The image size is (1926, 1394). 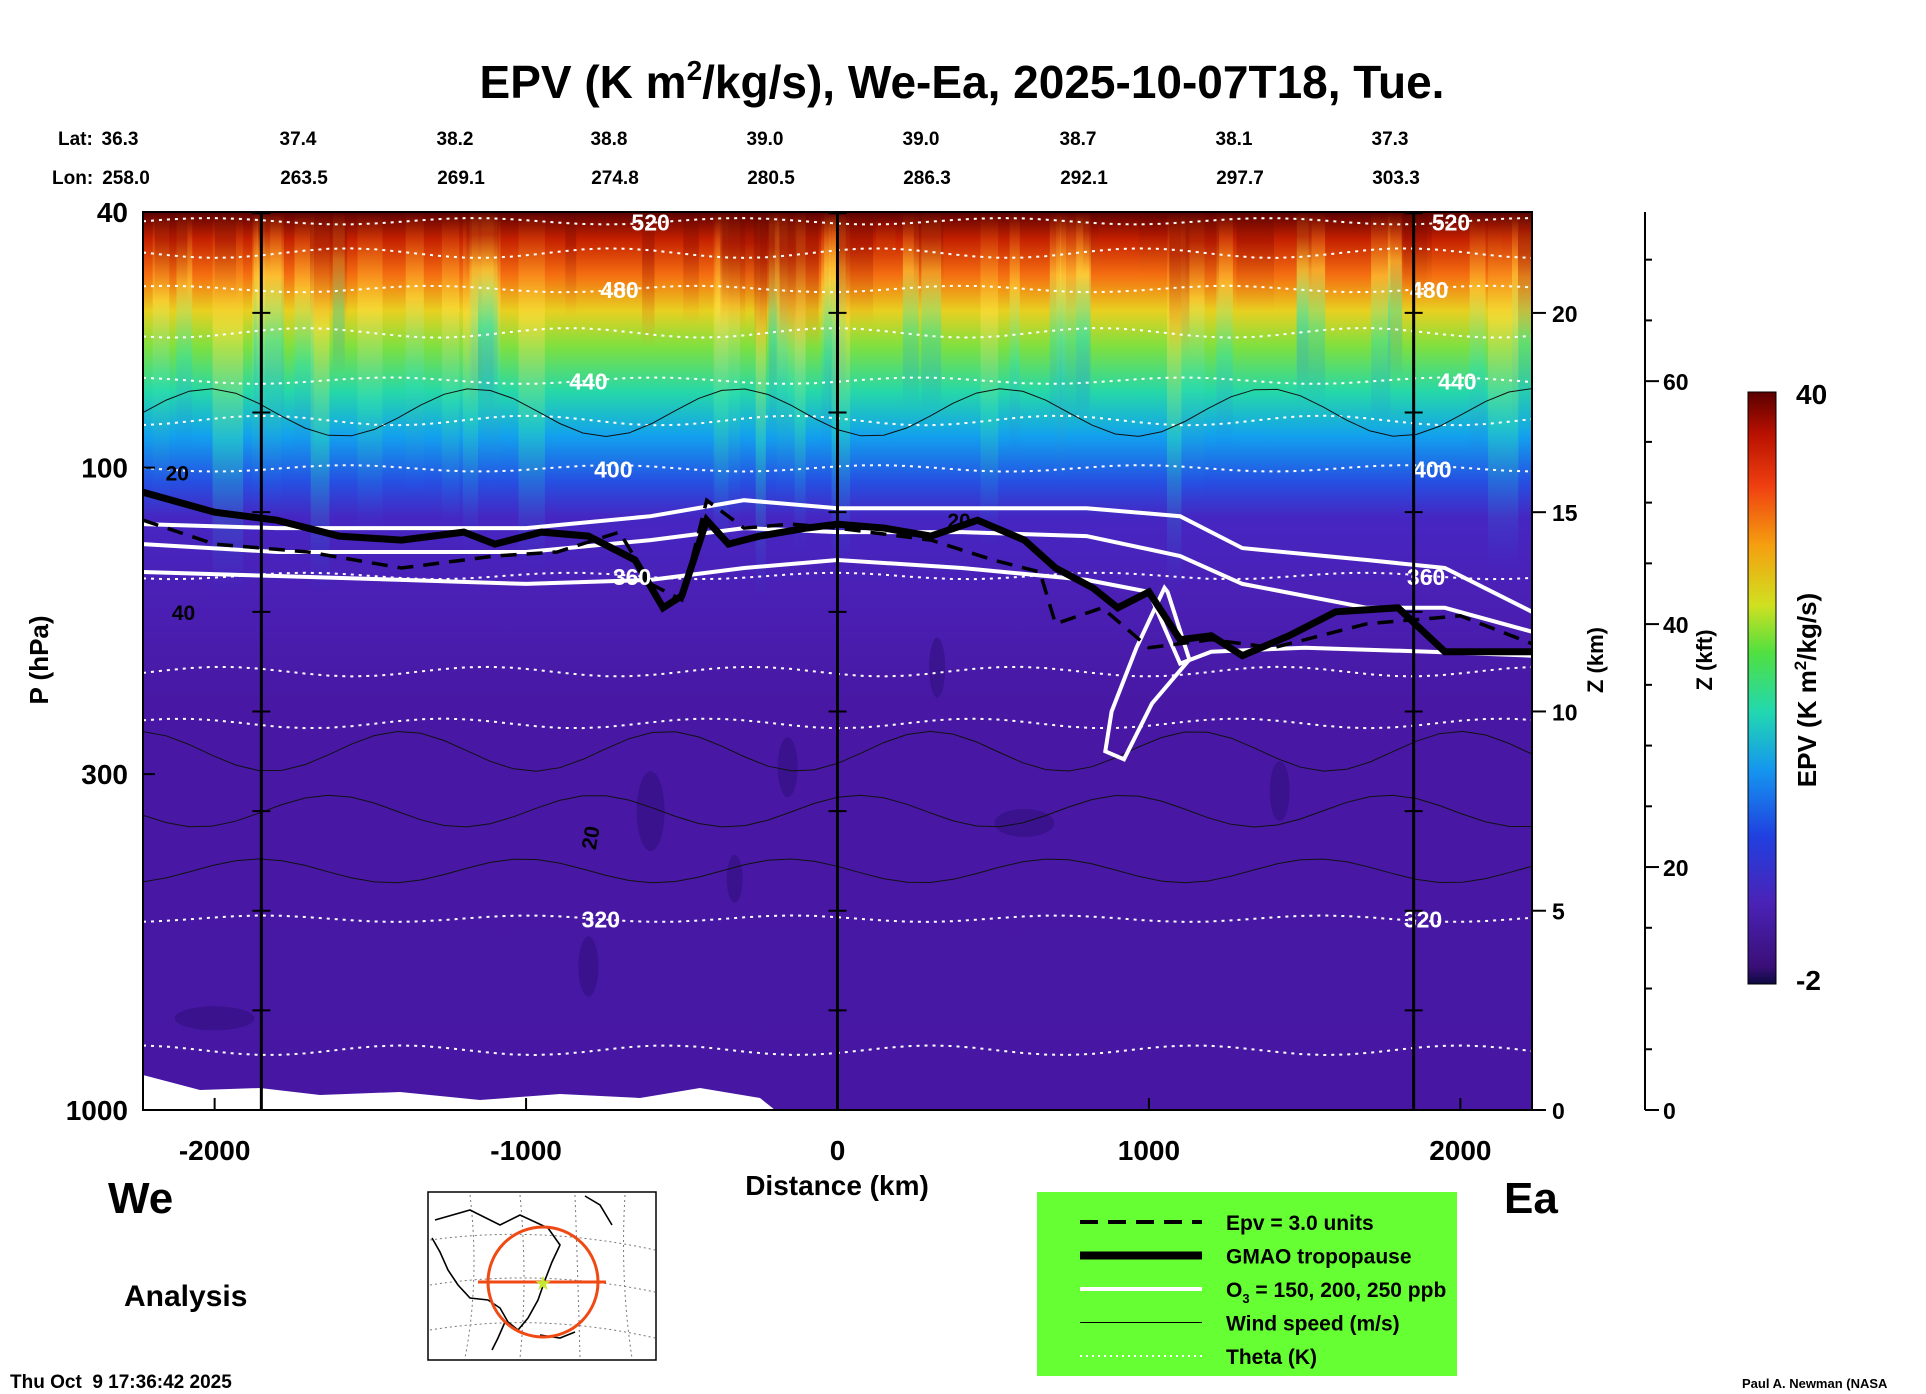 What do you see at coordinates (455, 139) in the screenshot?
I see `lat-value: 38.2` at bounding box center [455, 139].